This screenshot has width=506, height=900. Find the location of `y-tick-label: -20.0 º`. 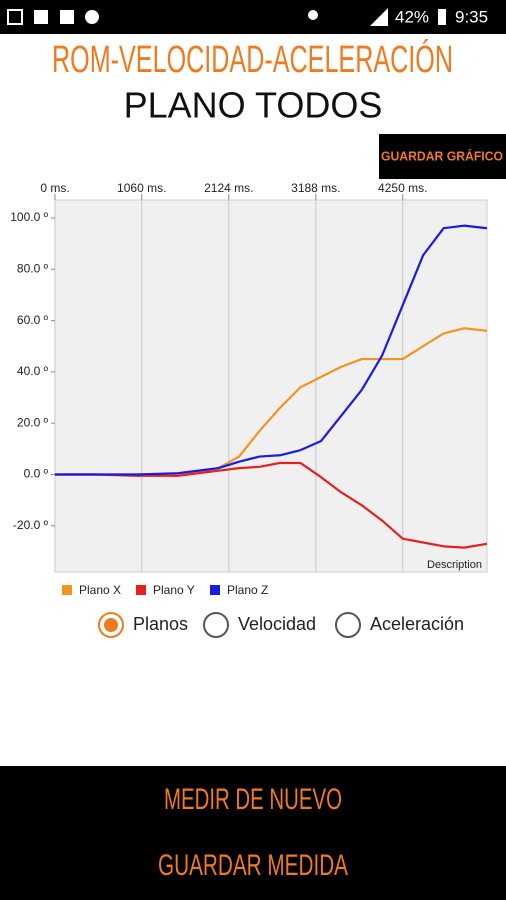

y-tick-label: -20.0 º is located at coordinates (31, 525).